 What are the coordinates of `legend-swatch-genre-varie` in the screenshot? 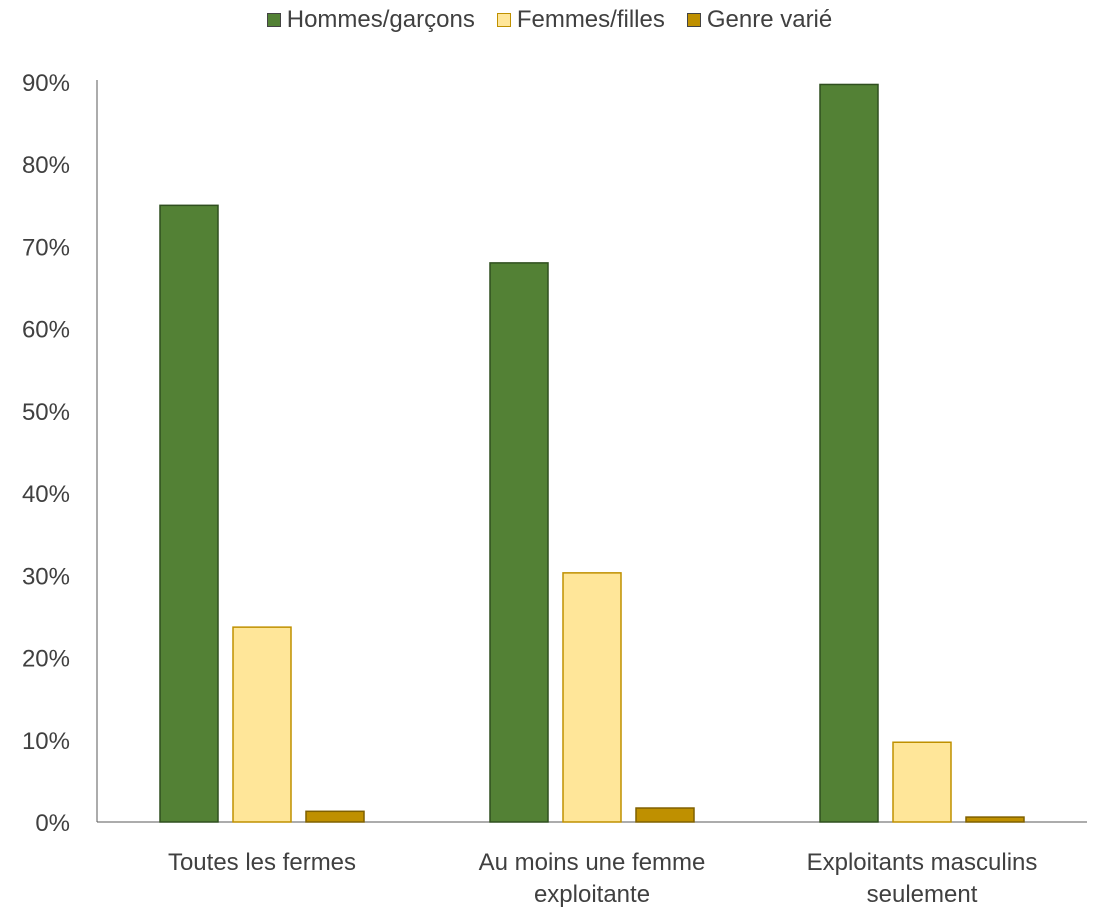 It's located at (693, 20).